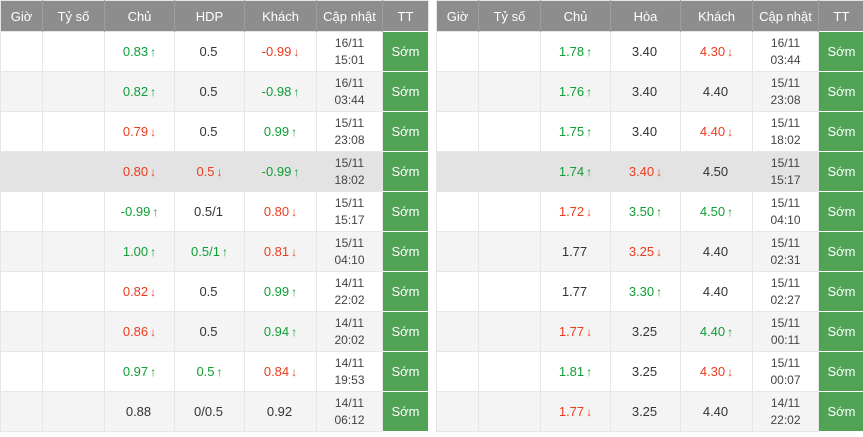 The width and height of the screenshot is (863, 437). What do you see at coordinates (135, 131) in the screenshot?
I see `home-odds-value: 0.79` at bounding box center [135, 131].